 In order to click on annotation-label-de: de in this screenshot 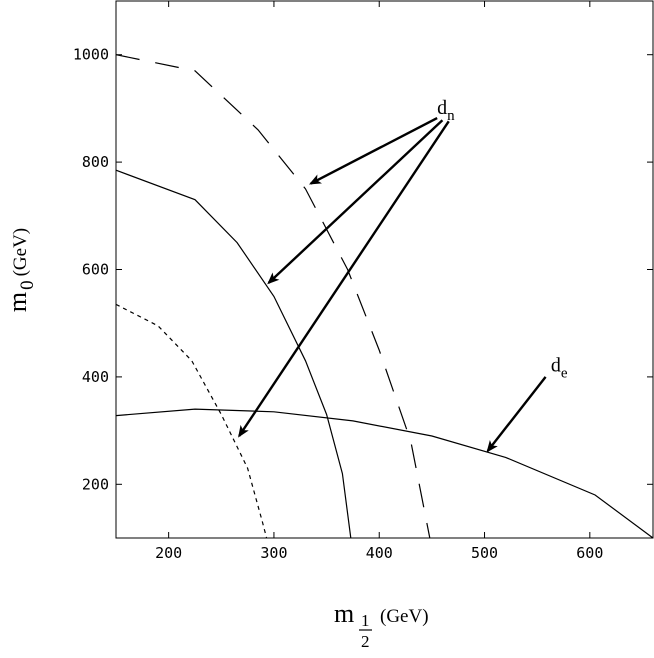, I will do `click(559, 368)`.